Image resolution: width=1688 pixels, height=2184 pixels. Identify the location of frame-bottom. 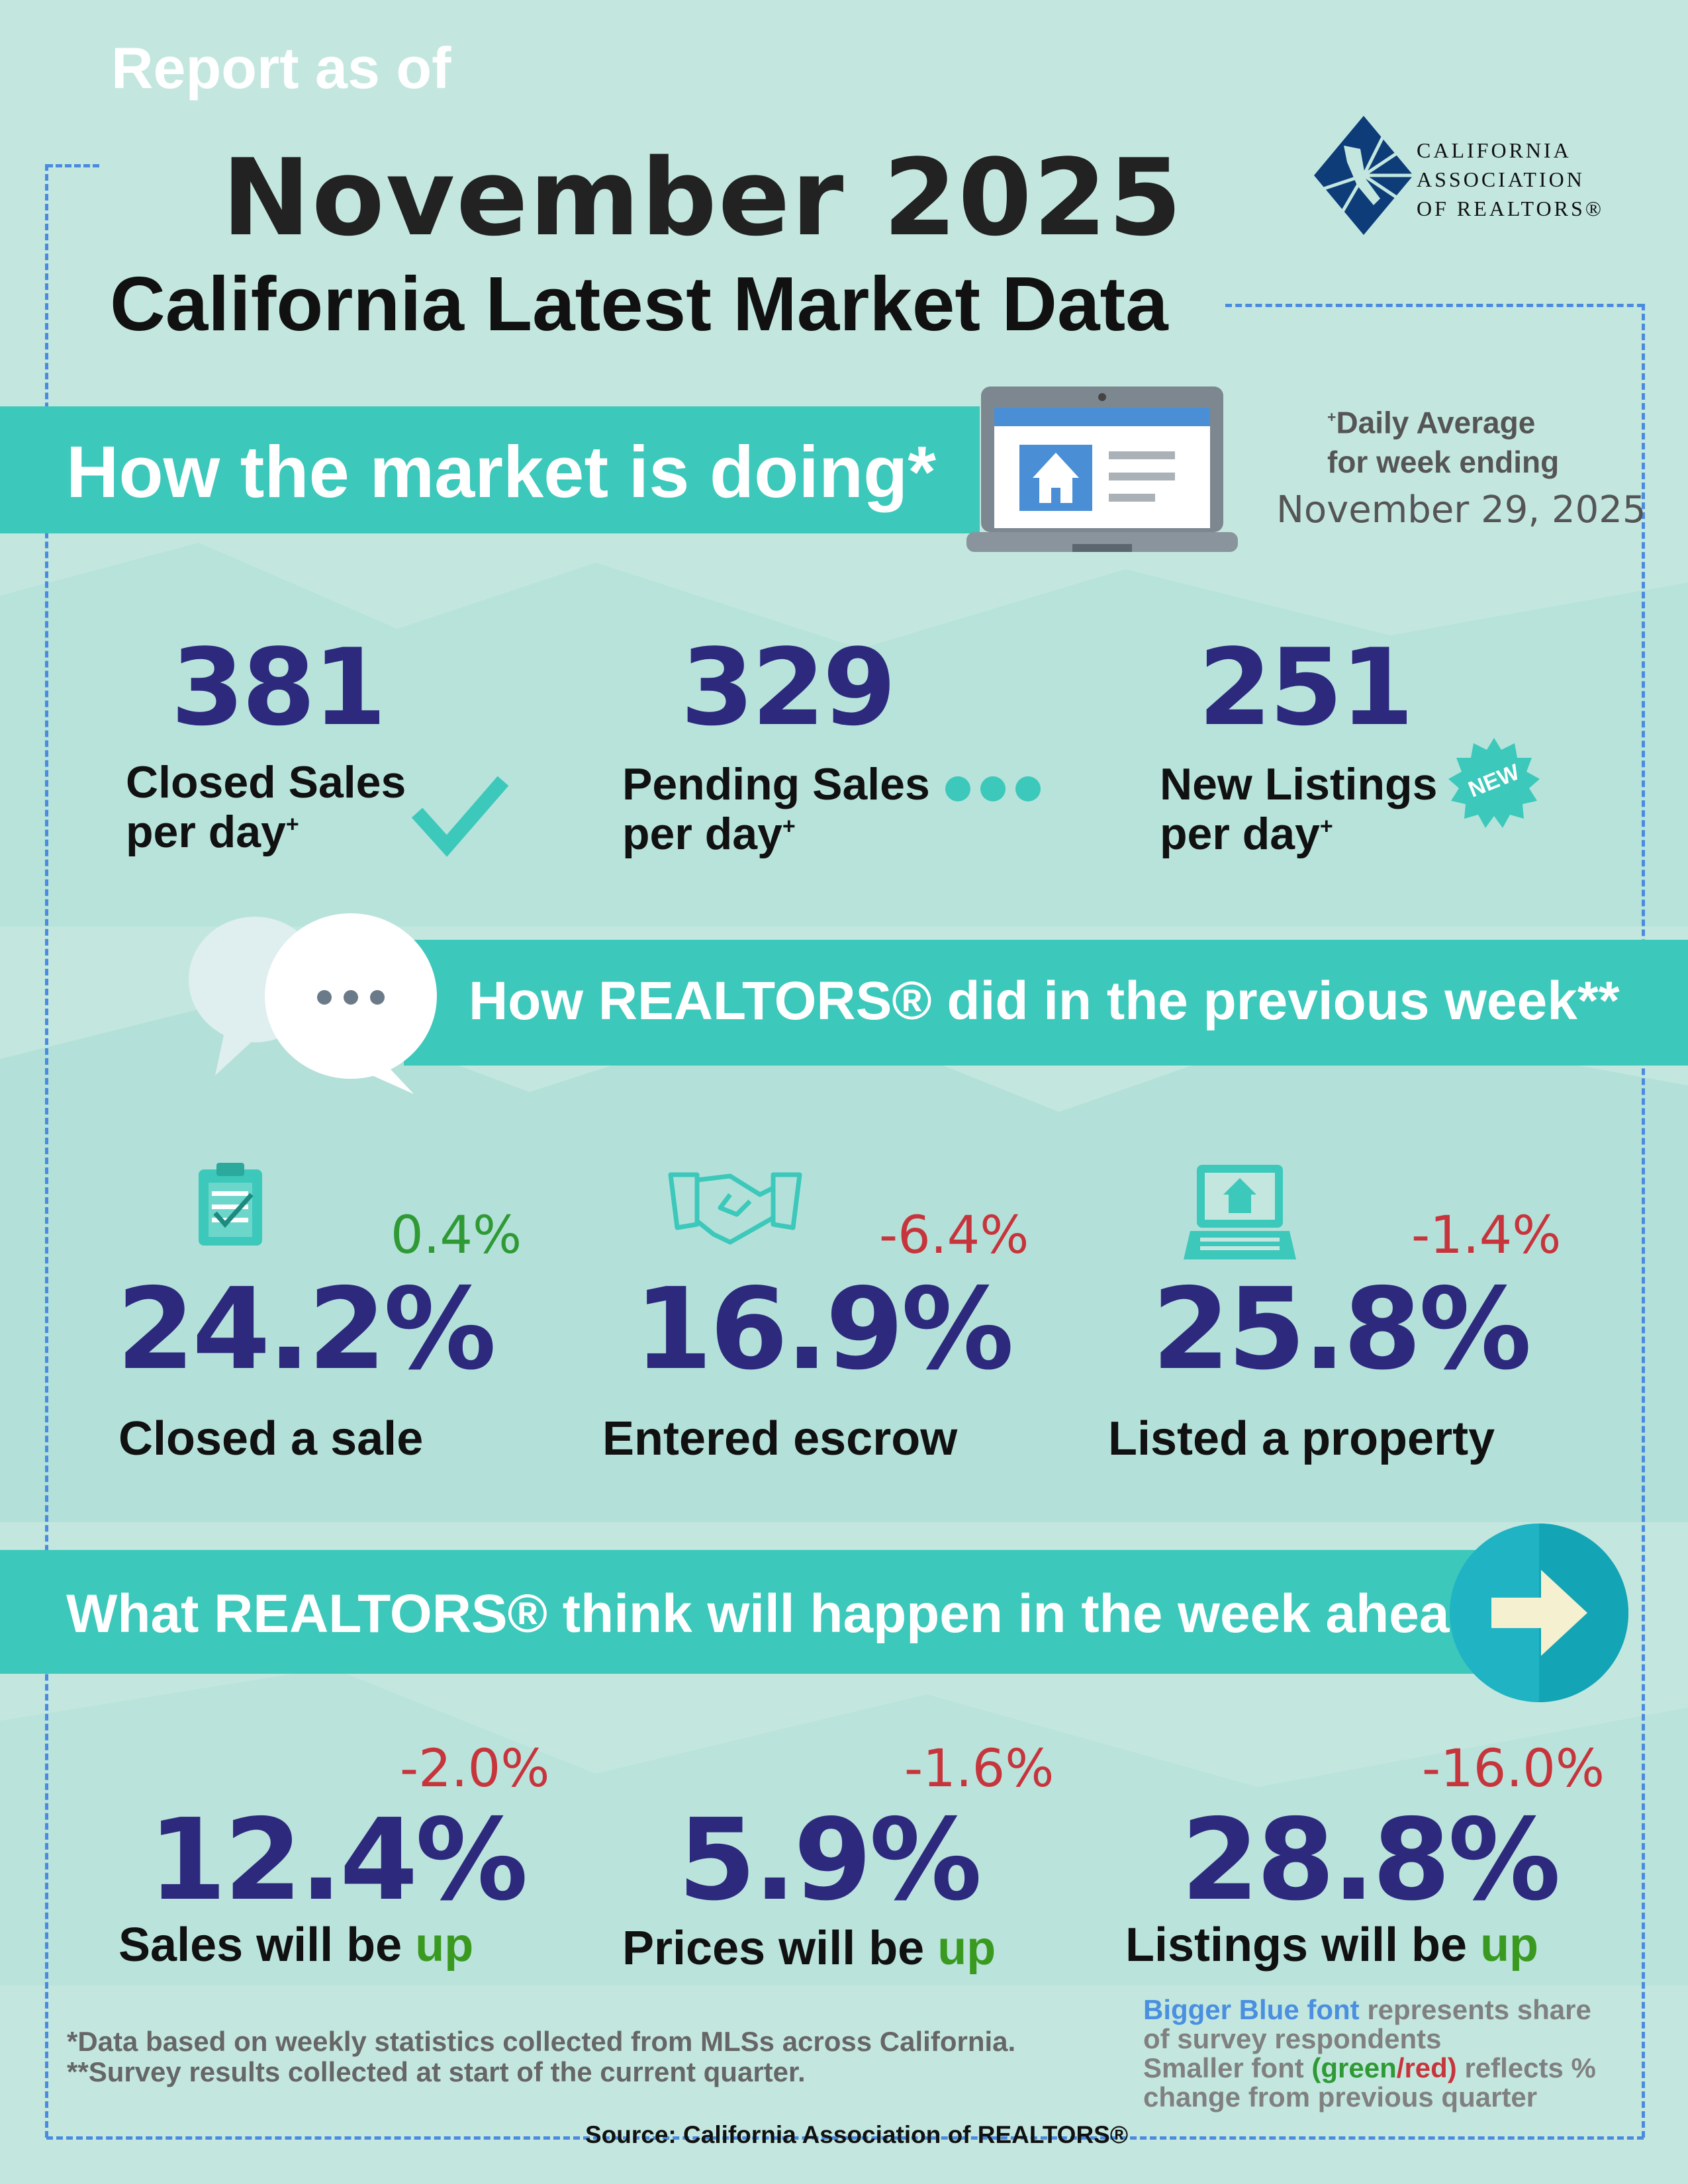
(845, 2138).